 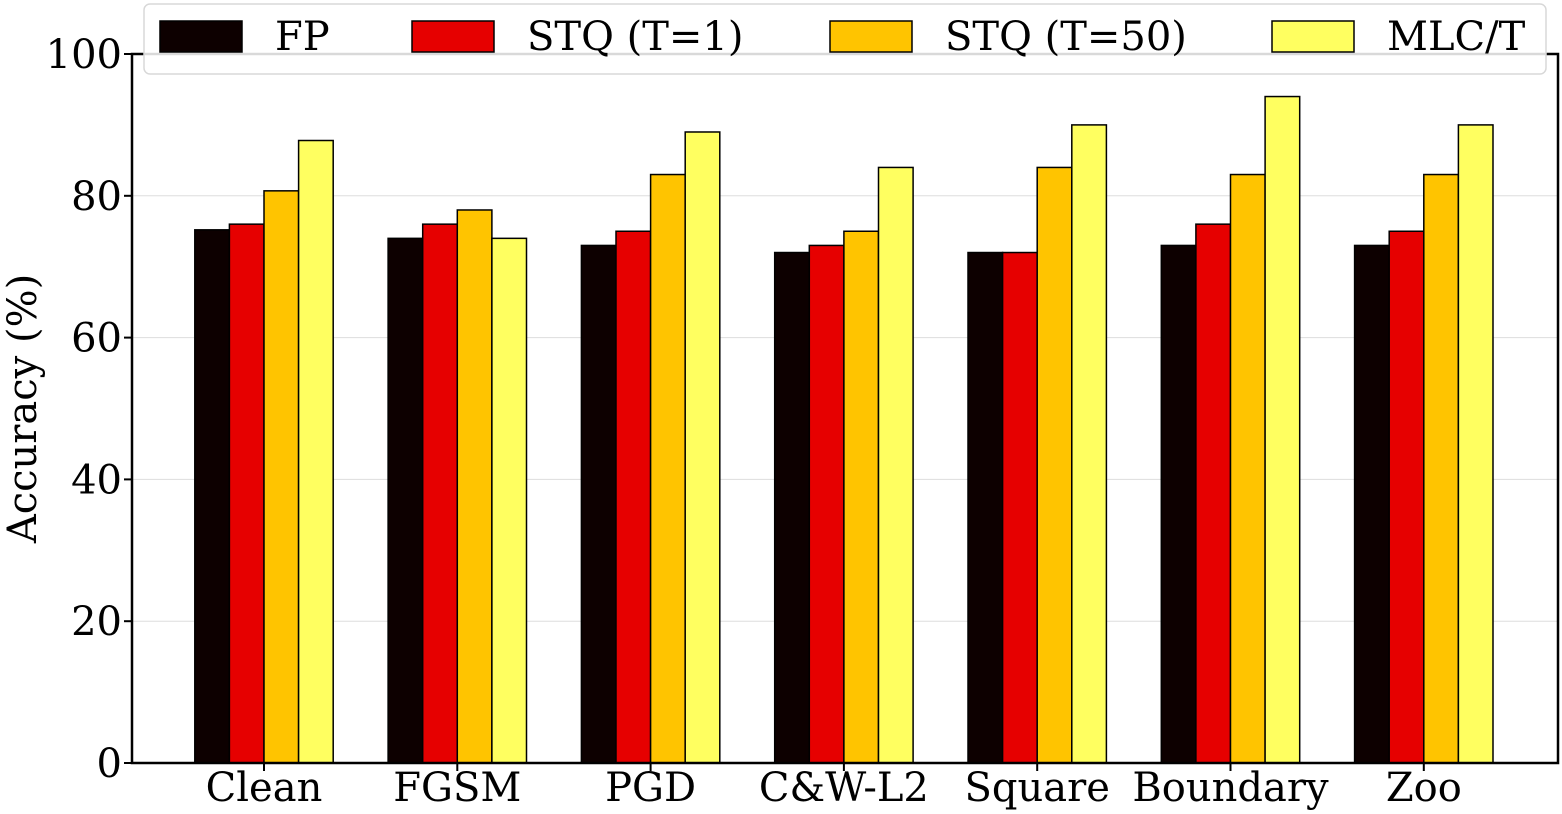 I want to click on bar-c-w-l2-fp, so click(x=792, y=507).